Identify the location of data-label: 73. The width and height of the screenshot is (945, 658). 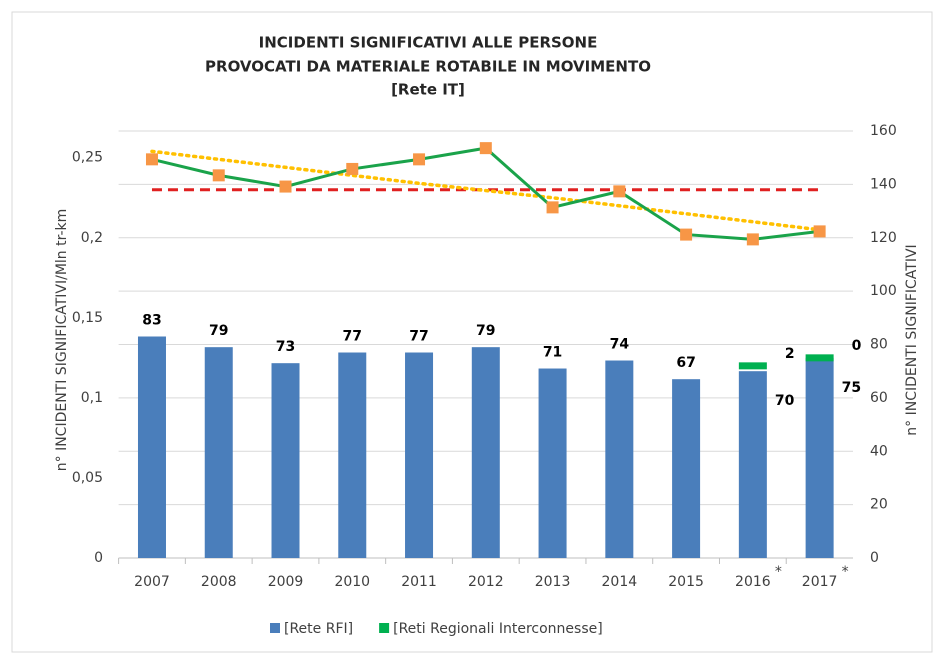
(285, 347).